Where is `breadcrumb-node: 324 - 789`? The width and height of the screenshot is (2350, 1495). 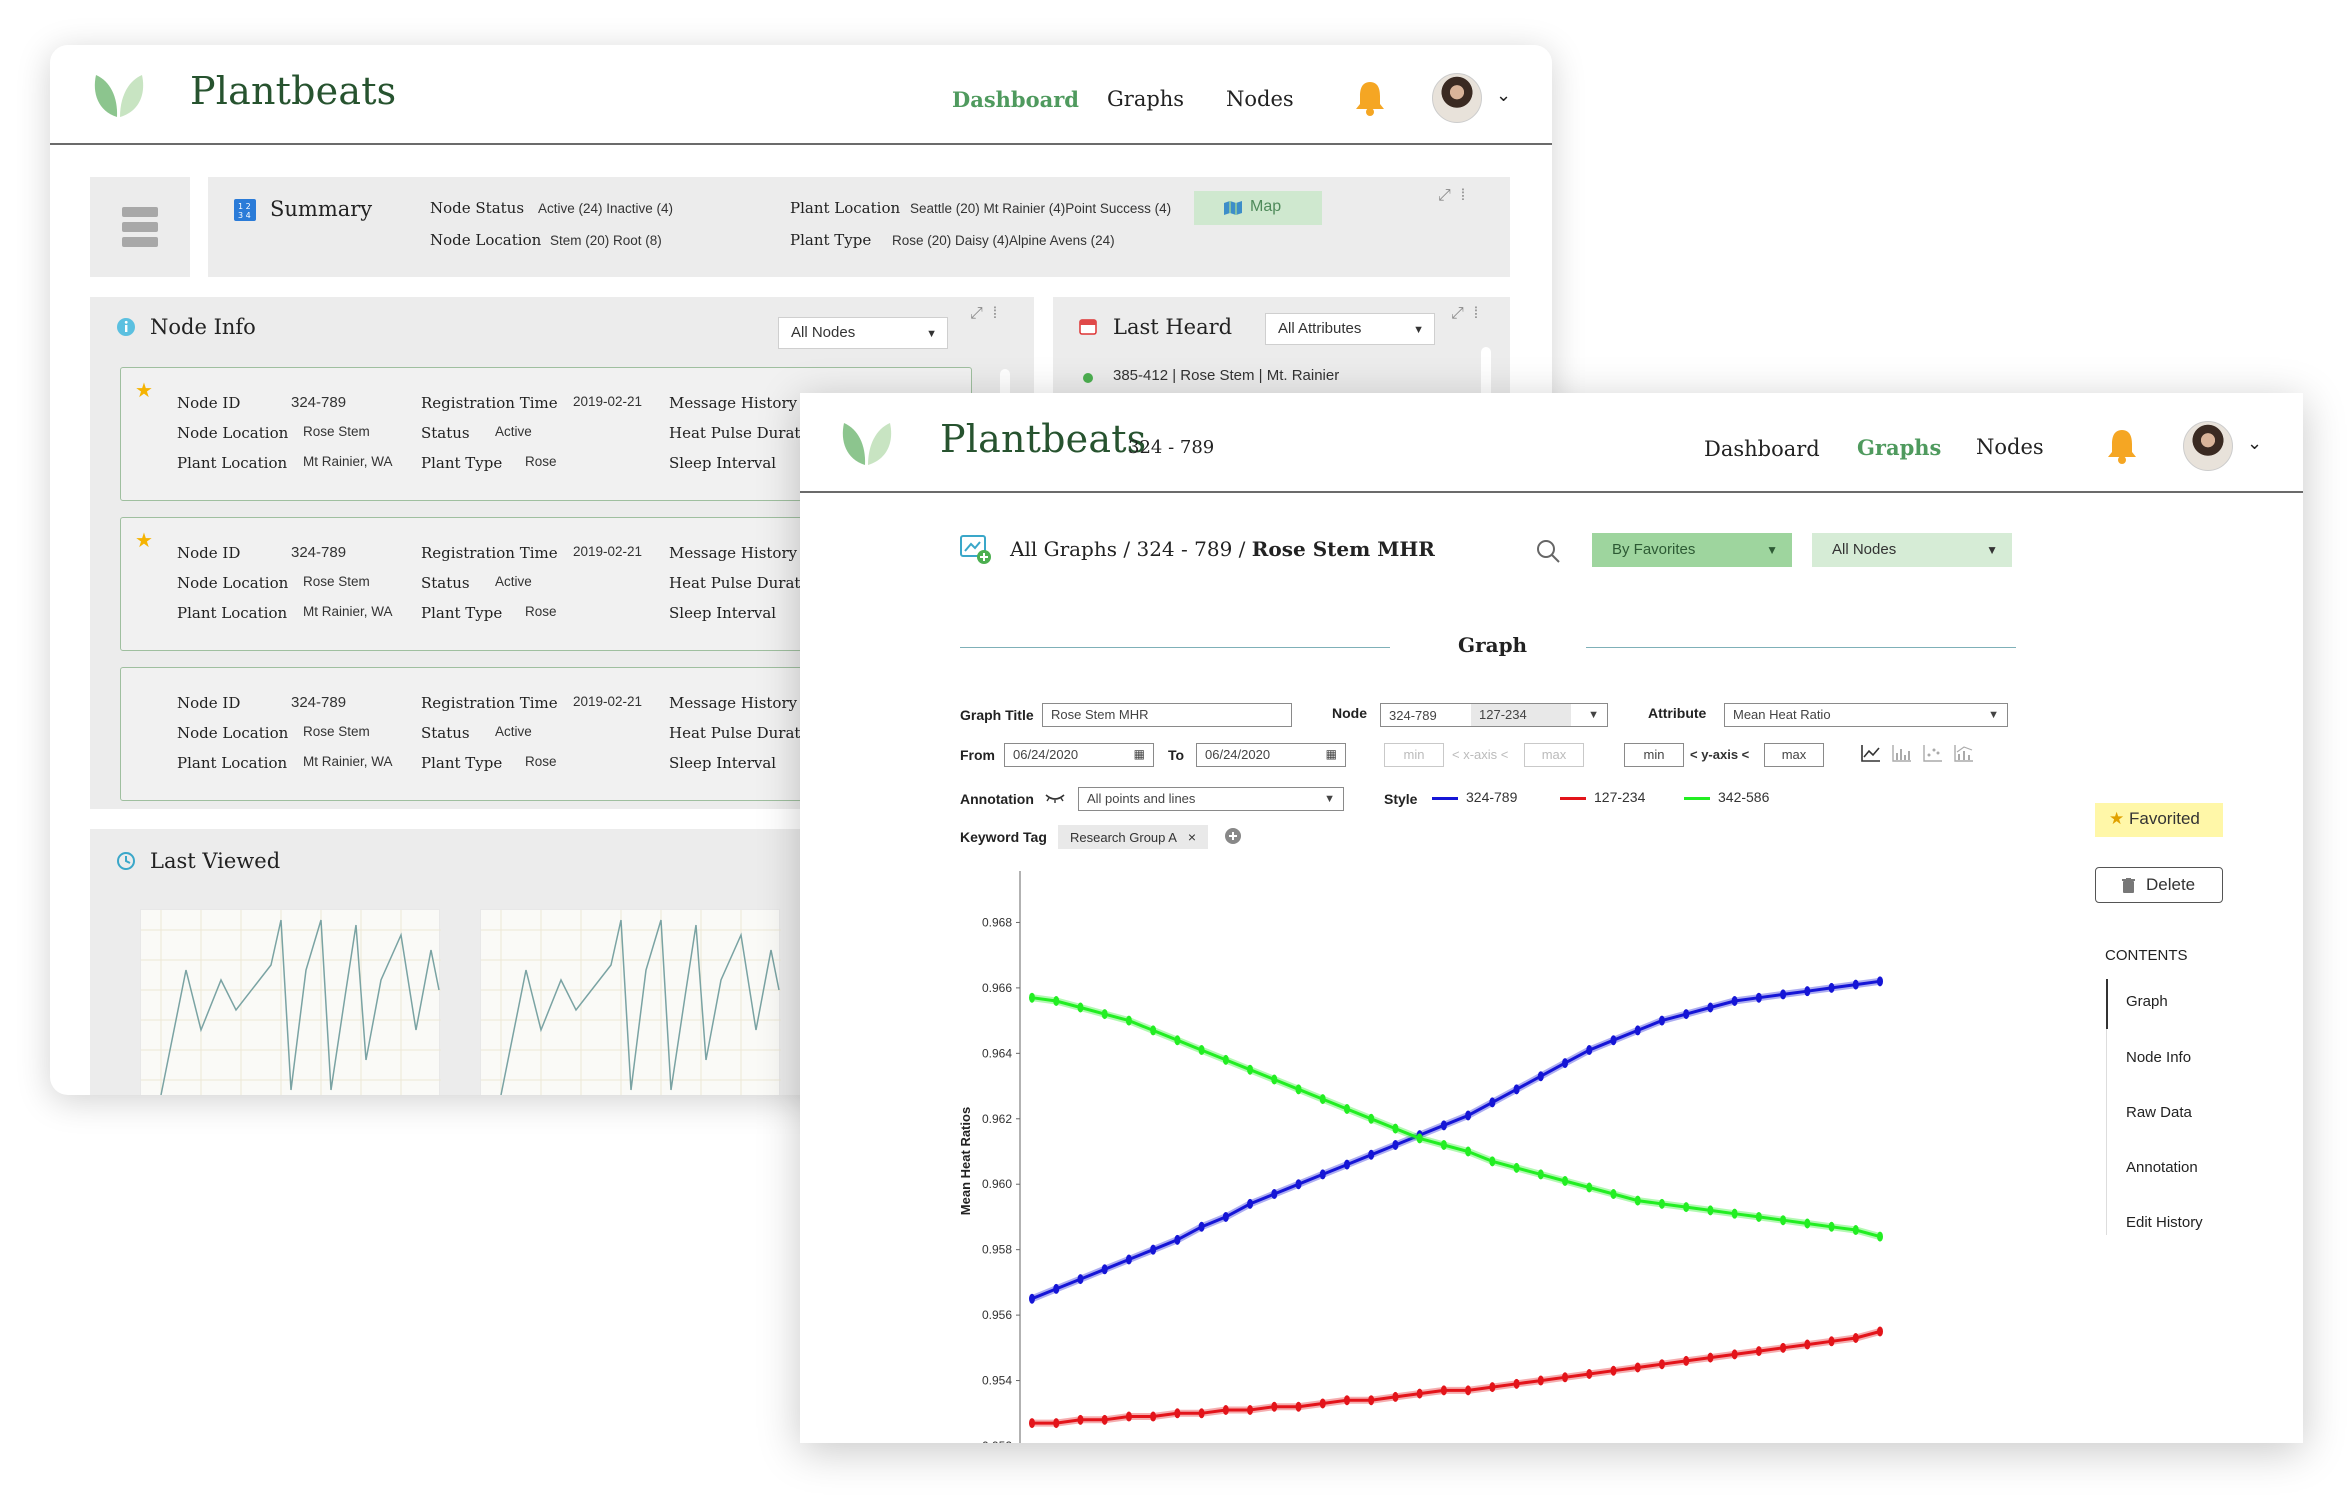
breadcrumb-node: 324 - 789 is located at coordinates (1184, 549).